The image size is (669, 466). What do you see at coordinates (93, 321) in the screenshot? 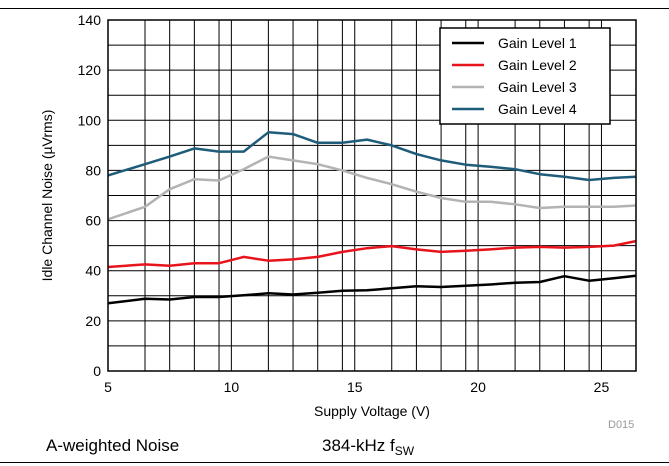
I see `y-tick-label: 20` at bounding box center [93, 321].